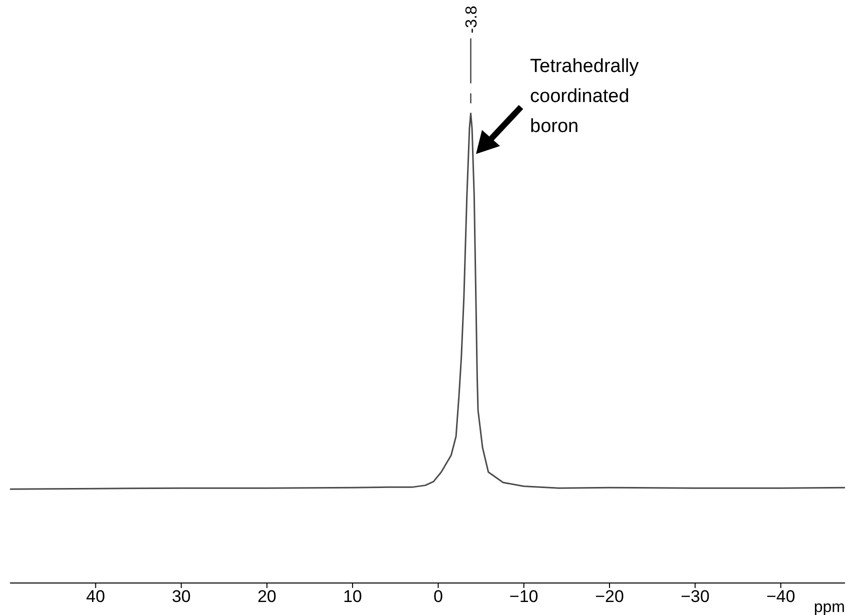 Image resolution: width=849 pixels, height=615 pixels. What do you see at coordinates (695, 596) in the screenshot?
I see `x-tick-label: −30` at bounding box center [695, 596].